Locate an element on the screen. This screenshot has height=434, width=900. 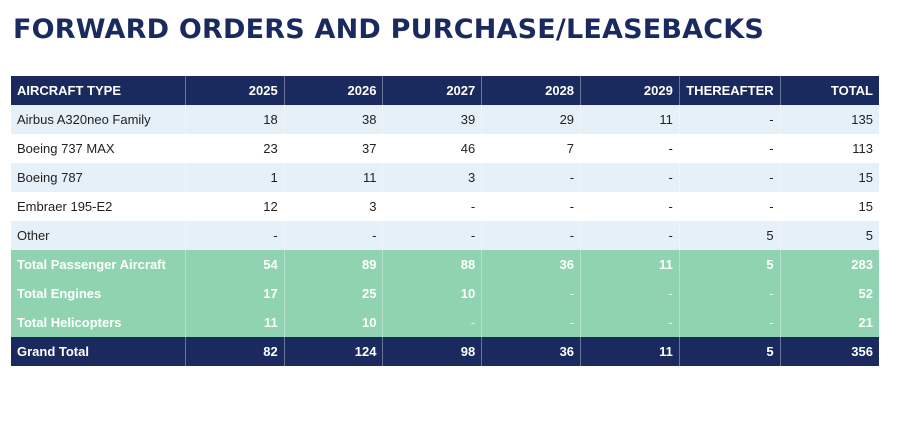
row-label: Grand Total is located at coordinates (98, 351).